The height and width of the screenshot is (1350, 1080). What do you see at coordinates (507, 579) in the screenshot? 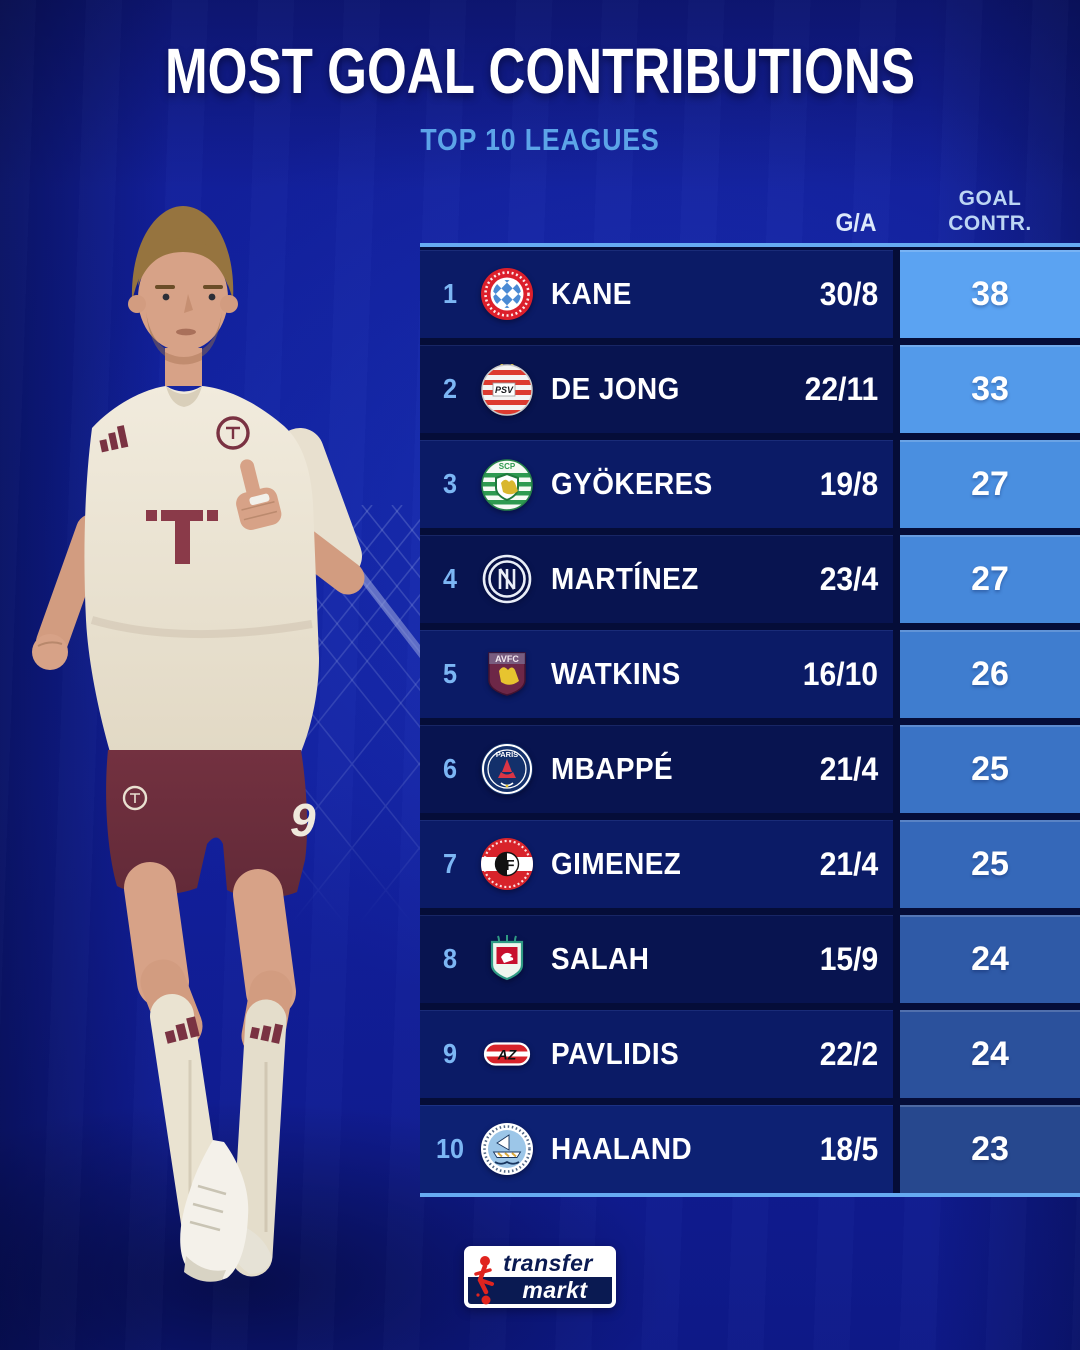
I see `inter-milan-badge` at bounding box center [507, 579].